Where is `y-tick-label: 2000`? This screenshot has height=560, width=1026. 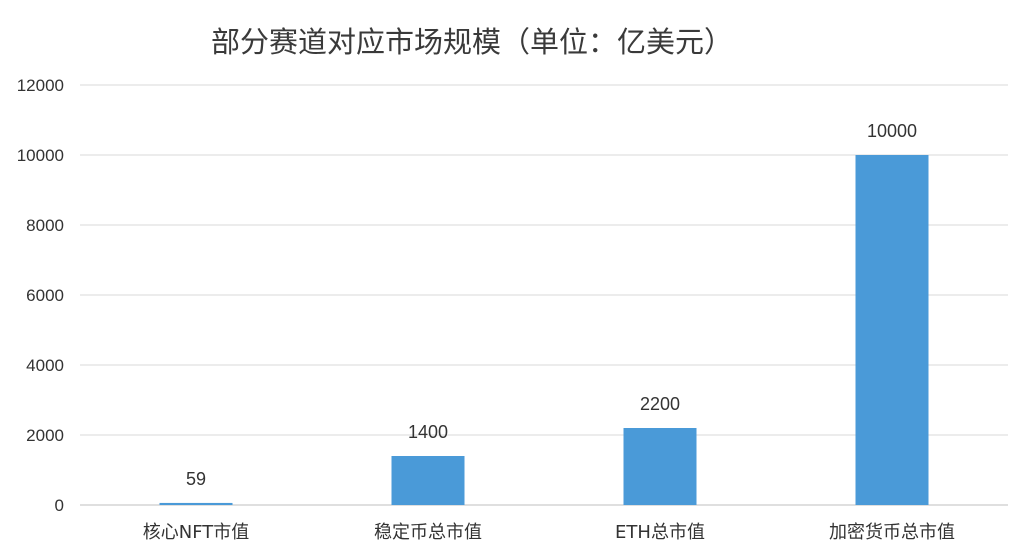
y-tick-label: 2000 is located at coordinates (45, 435).